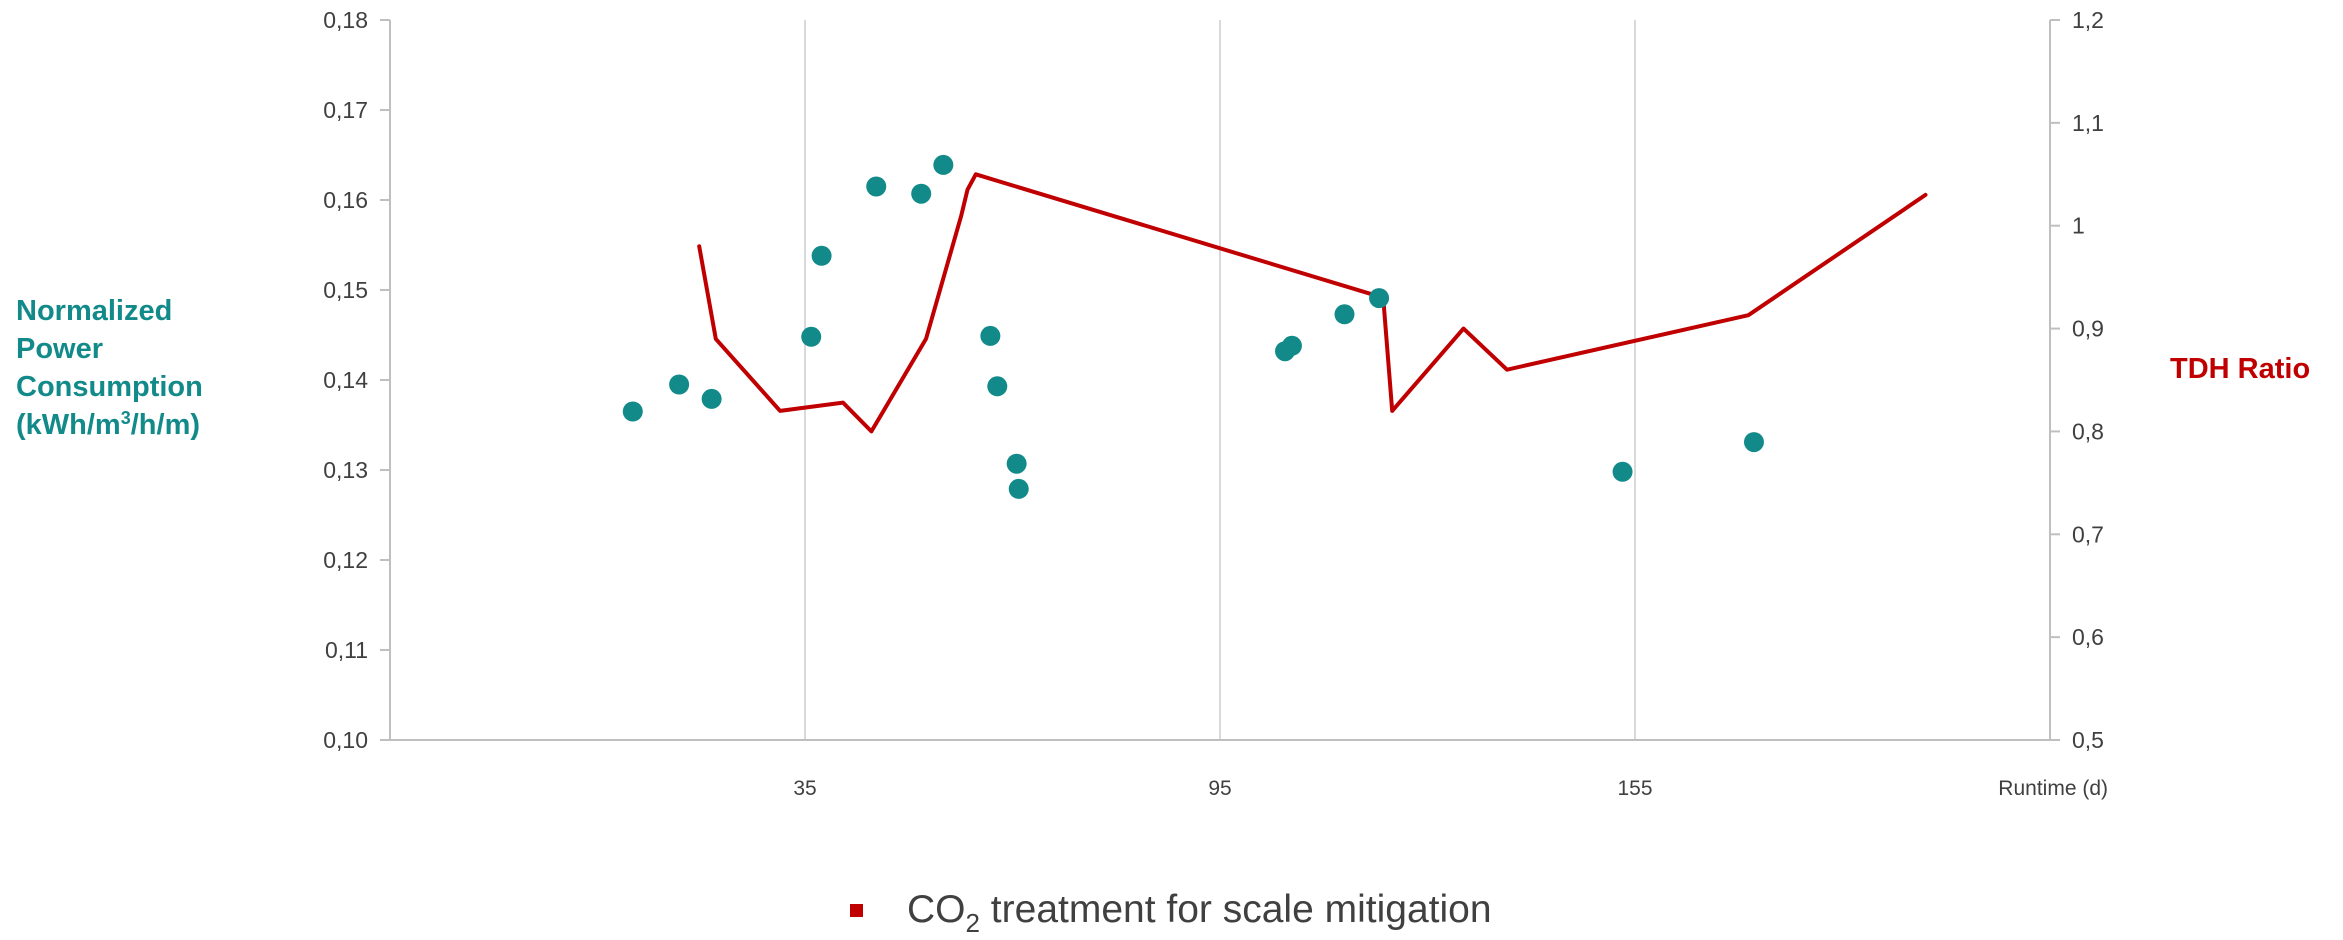 The width and height of the screenshot is (2343, 940). I want to click on y2-axis-ticks: 0,5 0,6 0,7 0,8 0,9 1 1,1 1,2, so click(2077, 380).